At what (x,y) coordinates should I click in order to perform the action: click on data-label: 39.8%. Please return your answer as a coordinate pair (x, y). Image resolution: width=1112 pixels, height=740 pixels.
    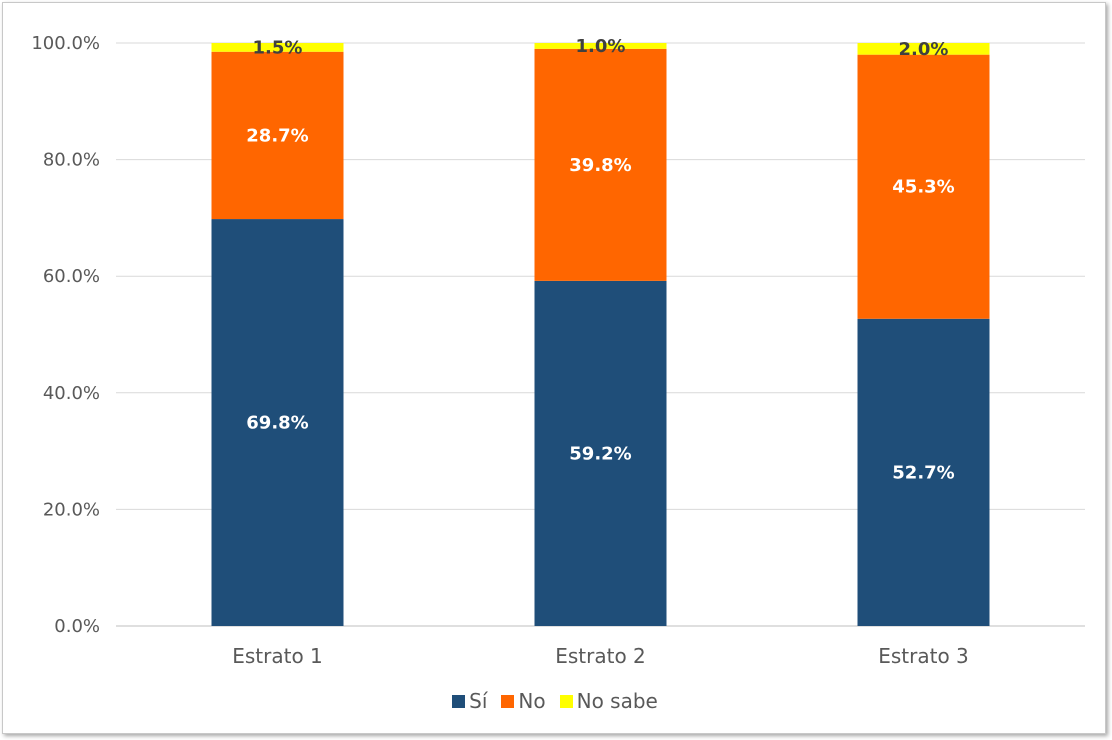
    Looking at the image, I should click on (600, 165).